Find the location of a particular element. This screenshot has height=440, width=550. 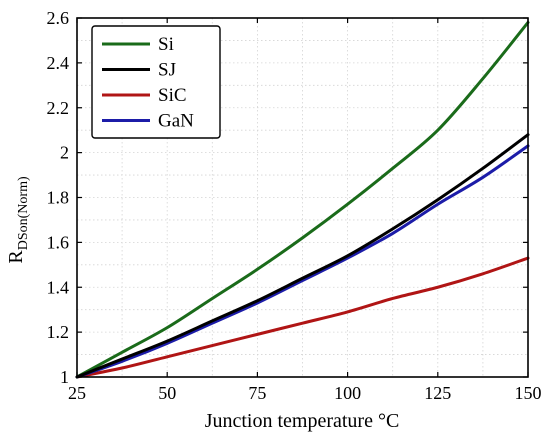

legend: Si SJ SiC GaN is located at coordinates (156, 82).